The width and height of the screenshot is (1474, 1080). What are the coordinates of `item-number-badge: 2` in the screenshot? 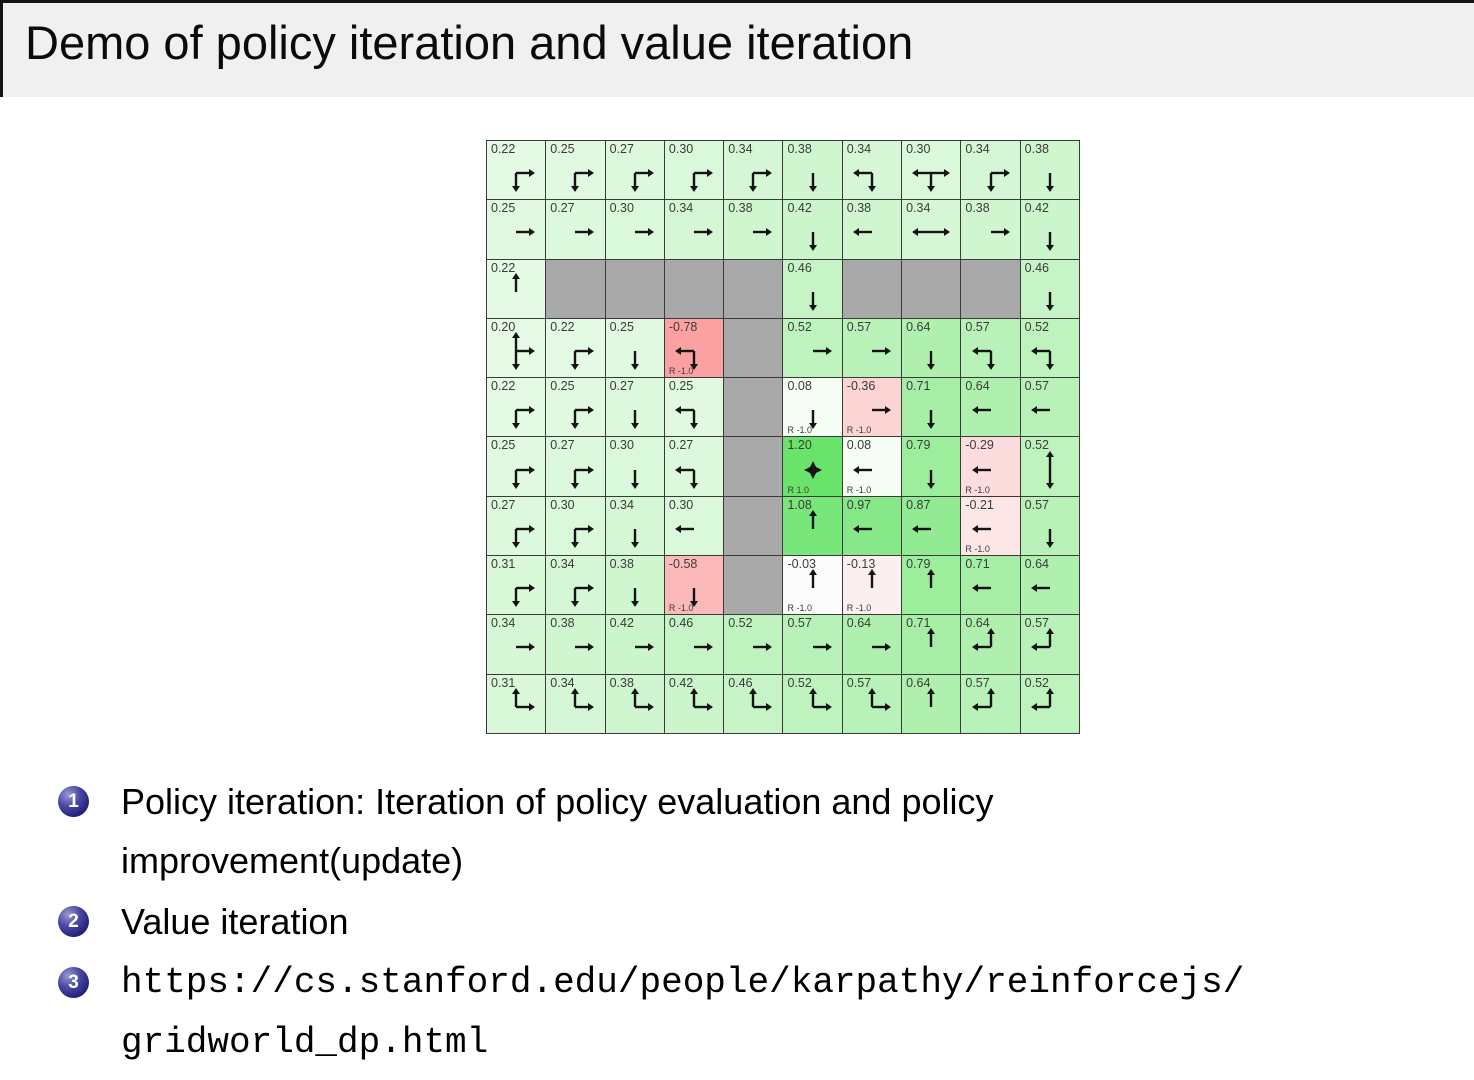 It's located at (73, 922).